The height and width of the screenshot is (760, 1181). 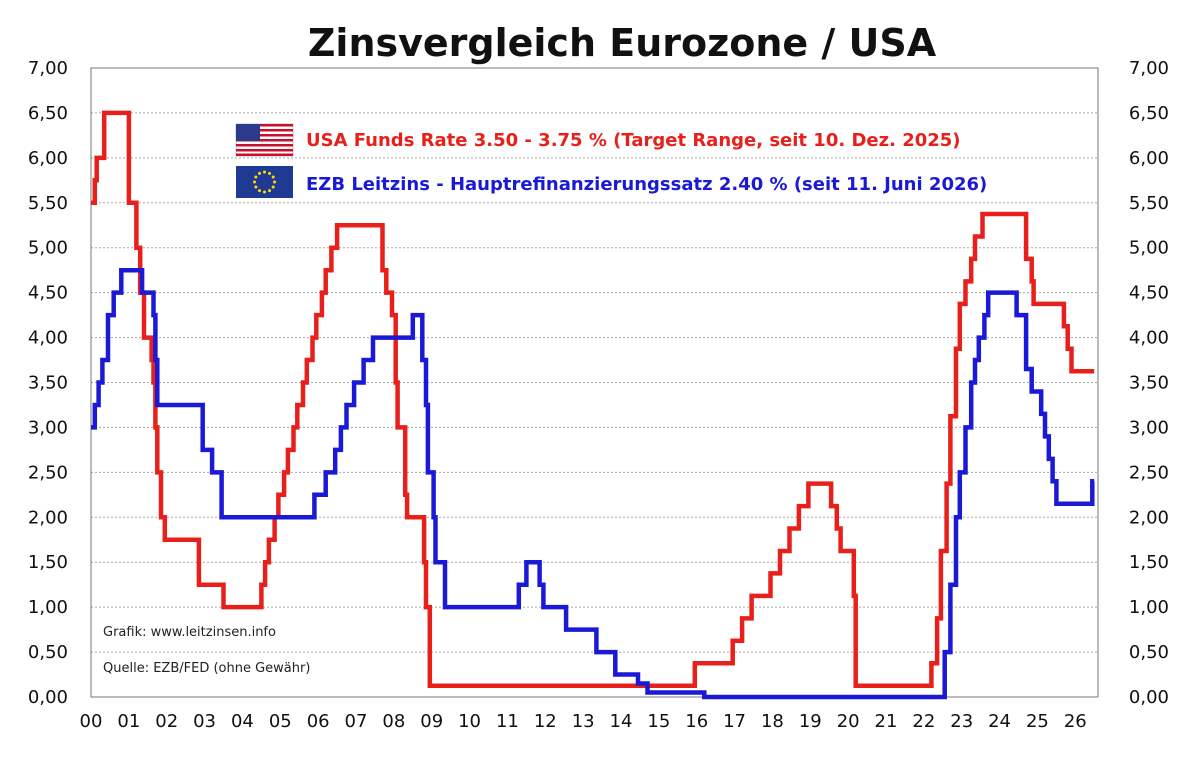 What do you see at coordinates (48, 338) in the screenshot?
I see `y-tick-label-left: 4,00` at bounding box center [48, 338].